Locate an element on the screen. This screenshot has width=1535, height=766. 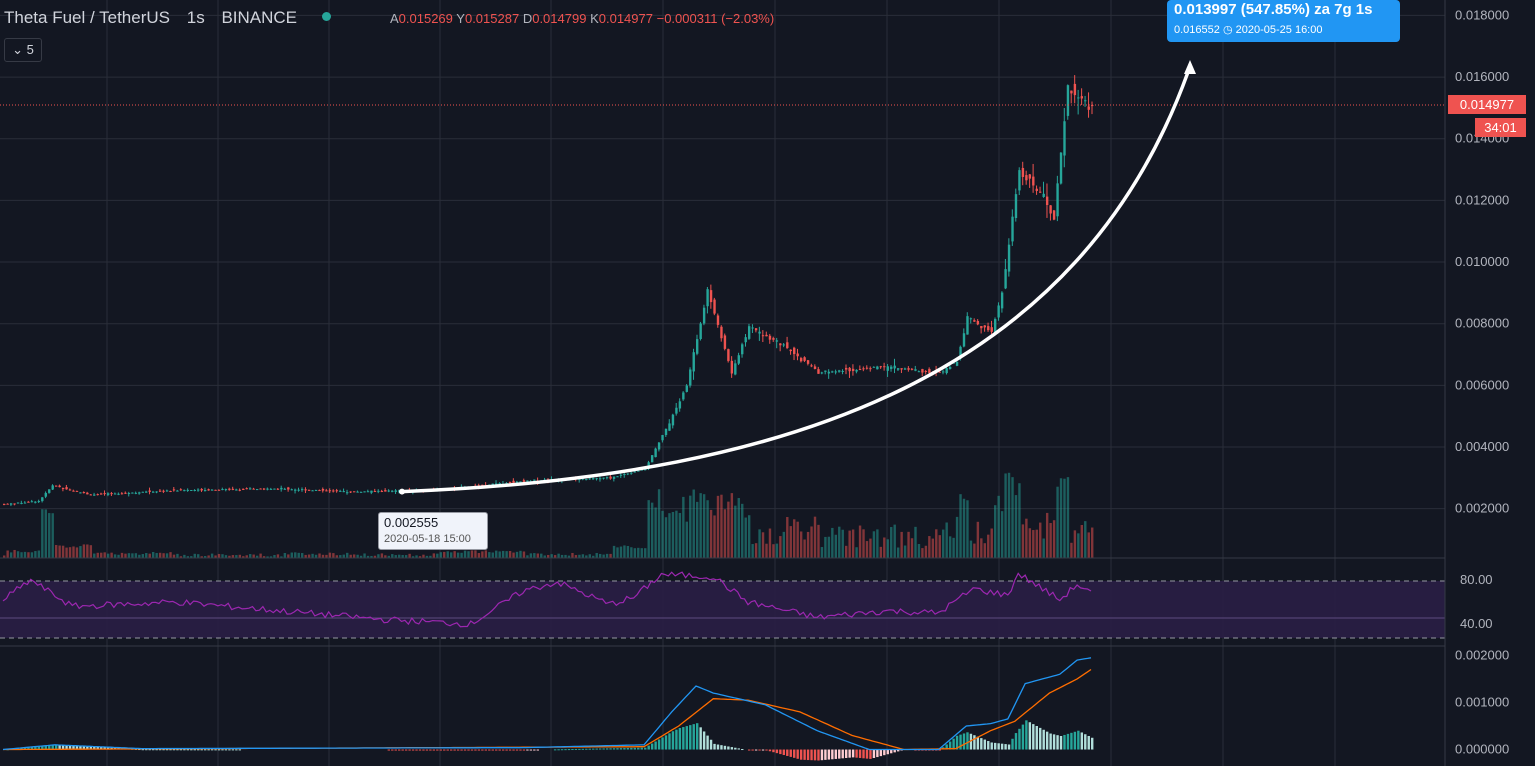
symbol-name: Theta Fuel / TetherUS is located at coordinates (87, 17).